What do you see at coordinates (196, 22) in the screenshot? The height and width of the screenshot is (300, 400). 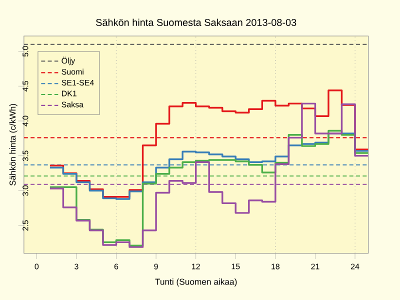 I see `chart-title: Sähkön hinta Suomesta Saksaan 2013-08-03` at bounding box center [196, 22].